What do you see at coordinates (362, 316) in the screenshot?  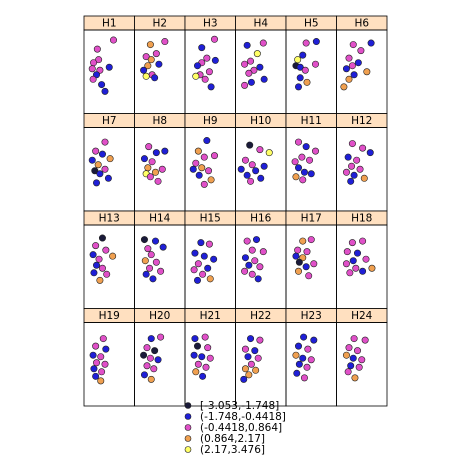 I see `strip-label: H24` at bounding box center [362, 316].